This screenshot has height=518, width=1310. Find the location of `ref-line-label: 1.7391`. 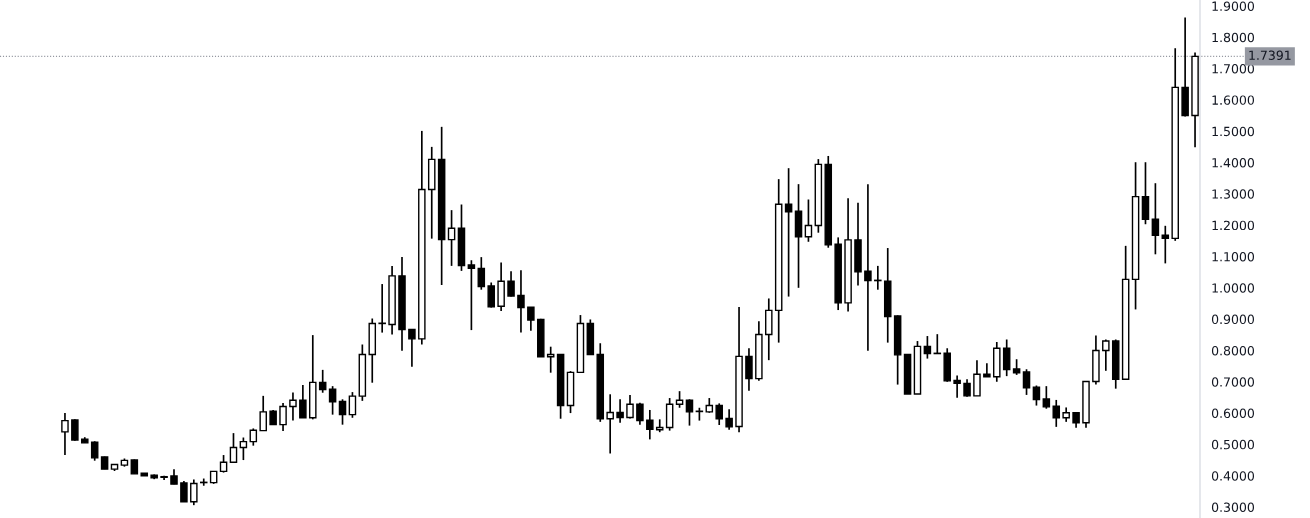

ref-line-label: 1.7391 is located at coordinates (1270, 55).